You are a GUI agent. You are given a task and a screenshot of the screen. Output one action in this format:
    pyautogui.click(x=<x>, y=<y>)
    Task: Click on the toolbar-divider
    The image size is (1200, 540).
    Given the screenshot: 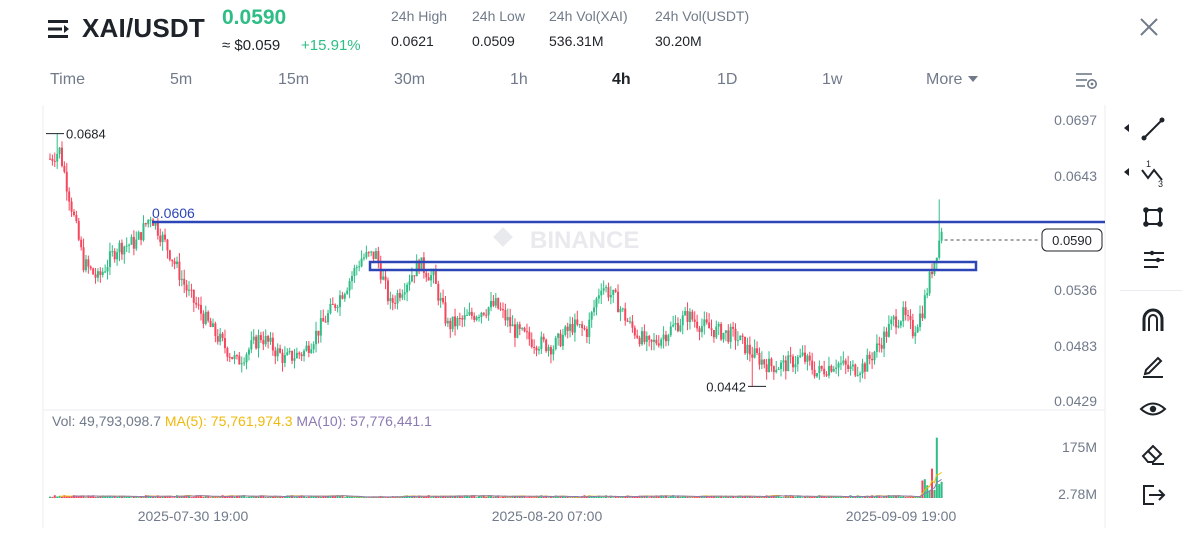 What is the action you would take?
    pyautogui.click(x=1151, y=290)
    